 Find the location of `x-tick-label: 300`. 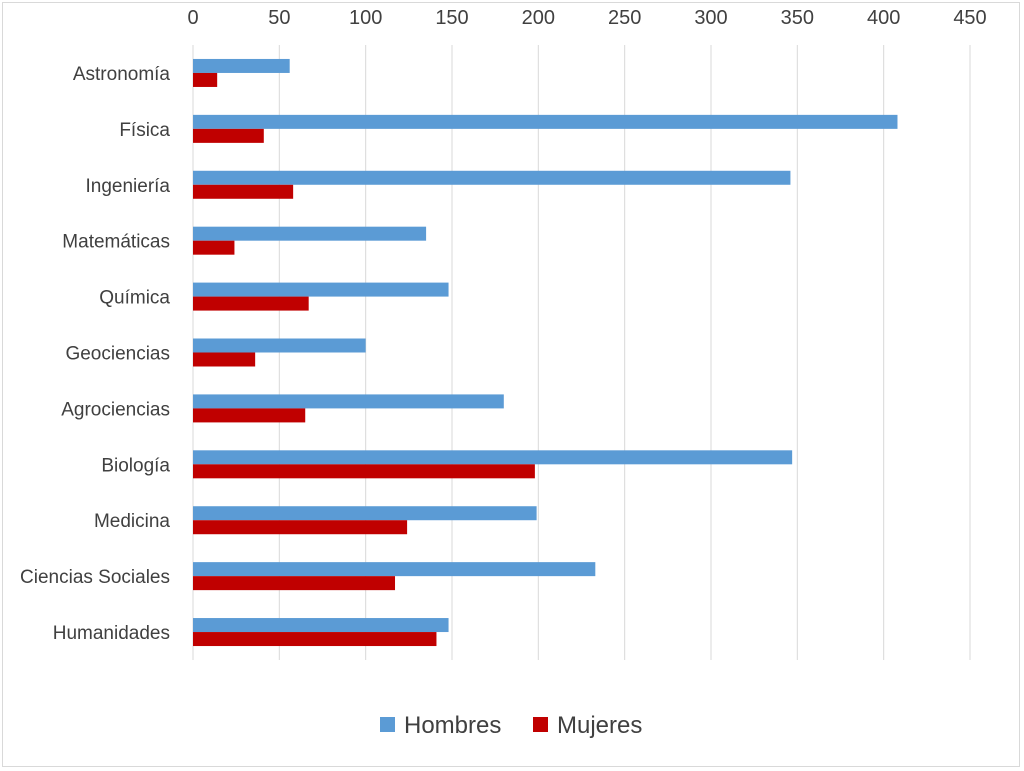

x-tick-label: 300 is located at coordinates (710, 18).